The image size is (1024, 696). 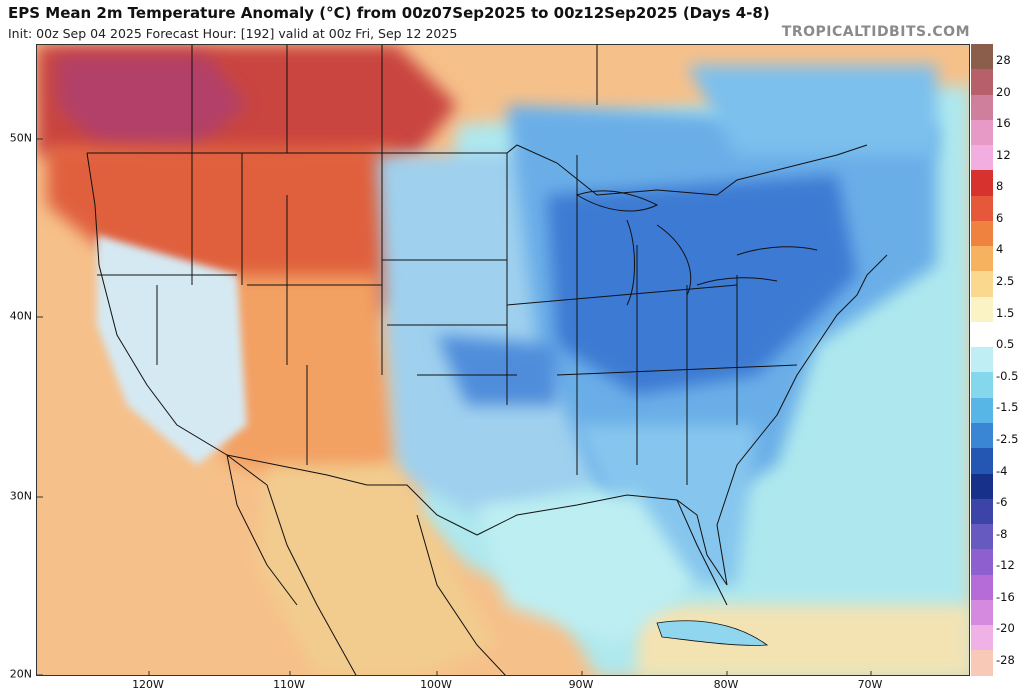 I want to click on colorbar-label: 2.5, so click(x=1005, y=281).